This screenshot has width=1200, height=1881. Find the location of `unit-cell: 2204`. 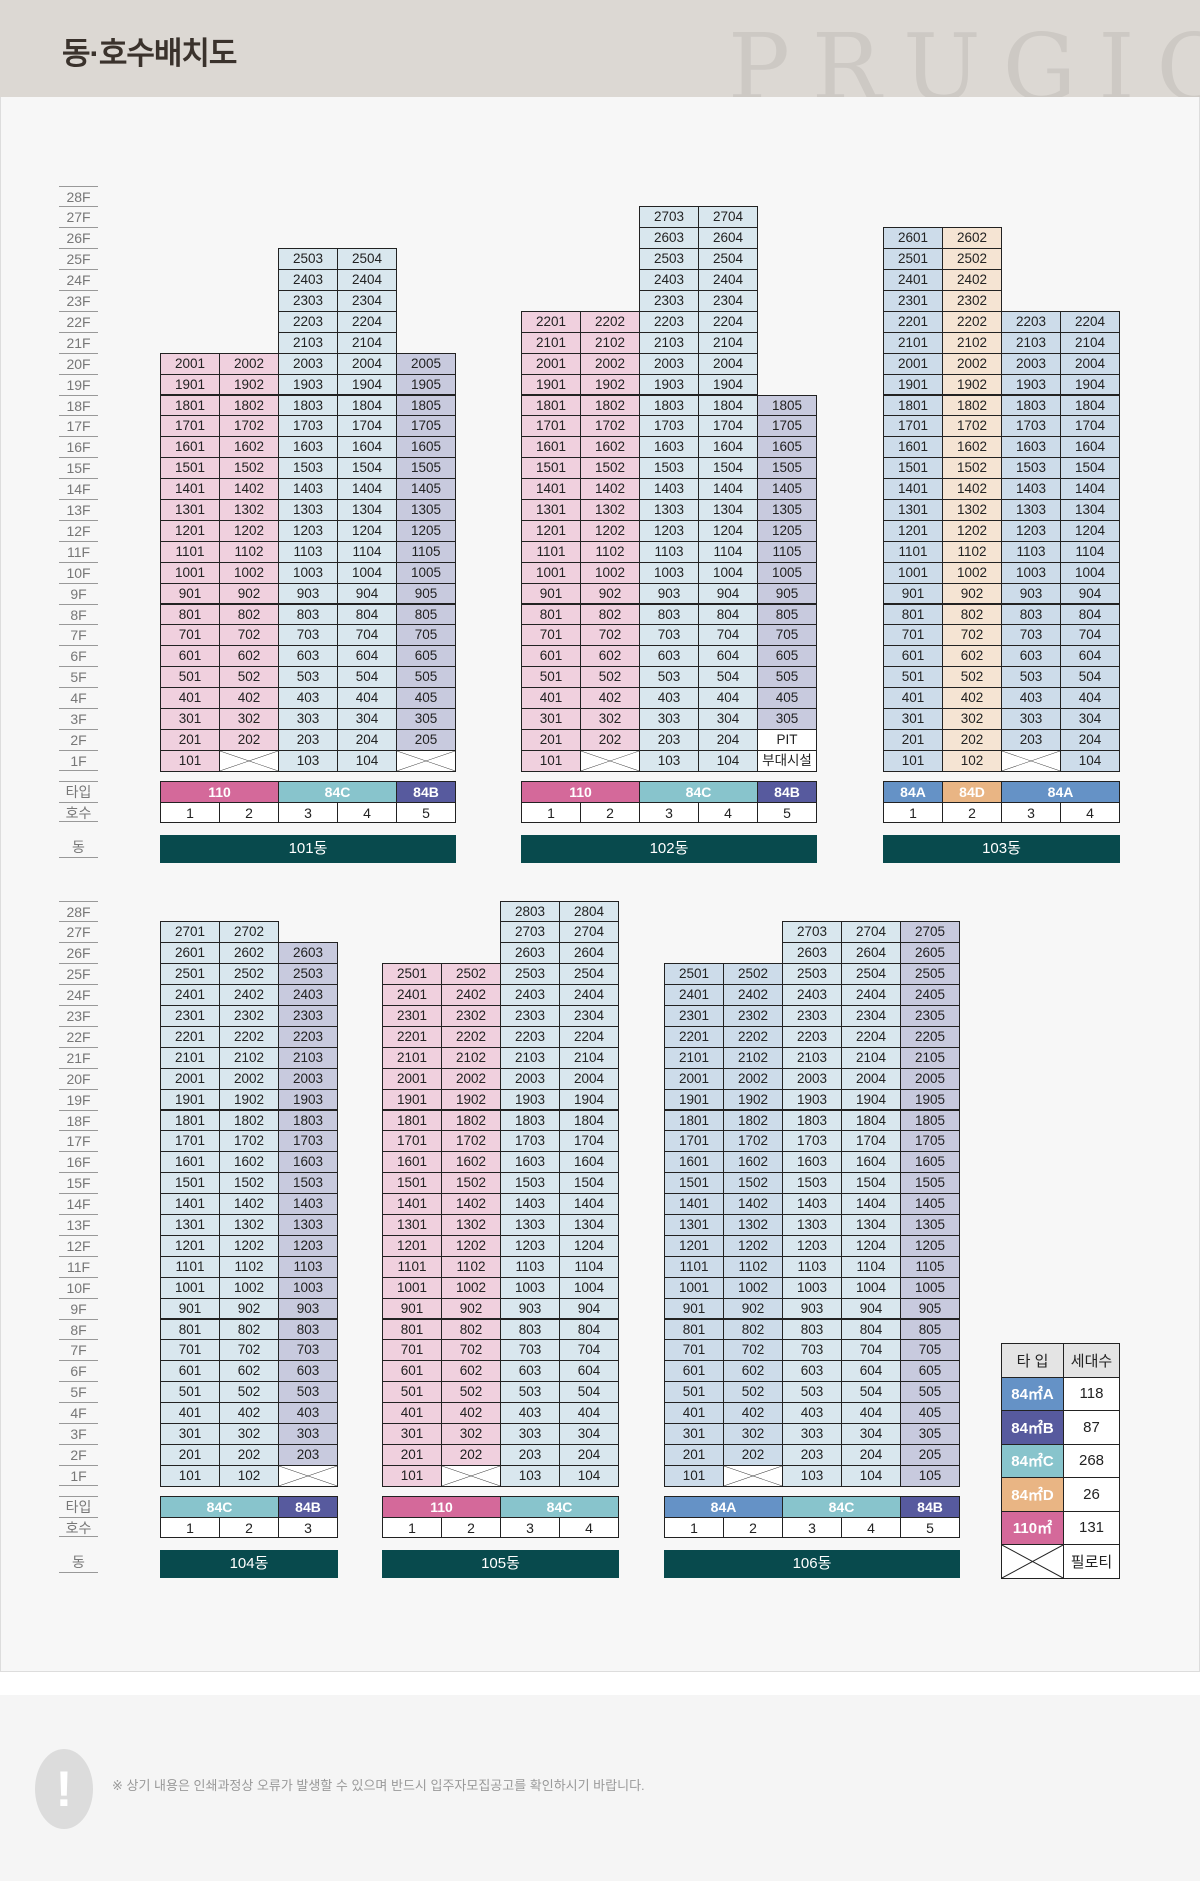

unit-cell: 2204 is located at coordinates (589, 1036).